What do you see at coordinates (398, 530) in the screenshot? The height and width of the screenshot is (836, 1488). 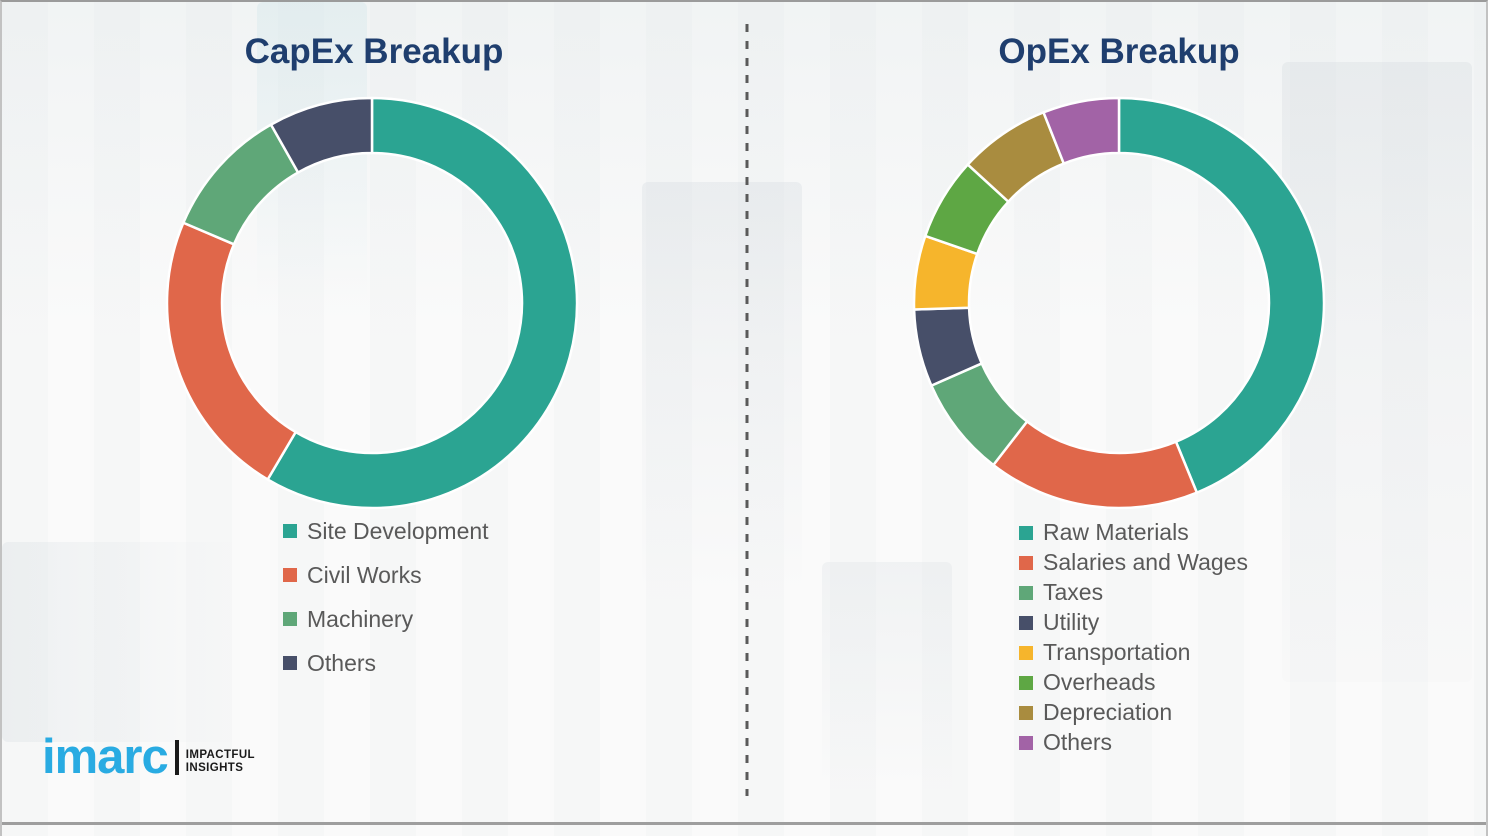 I see `legend-label: Site Development` at bounding box center [398, 530].